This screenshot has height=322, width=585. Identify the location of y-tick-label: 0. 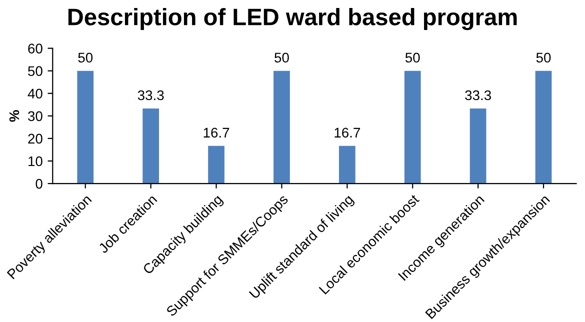
(39, 183).